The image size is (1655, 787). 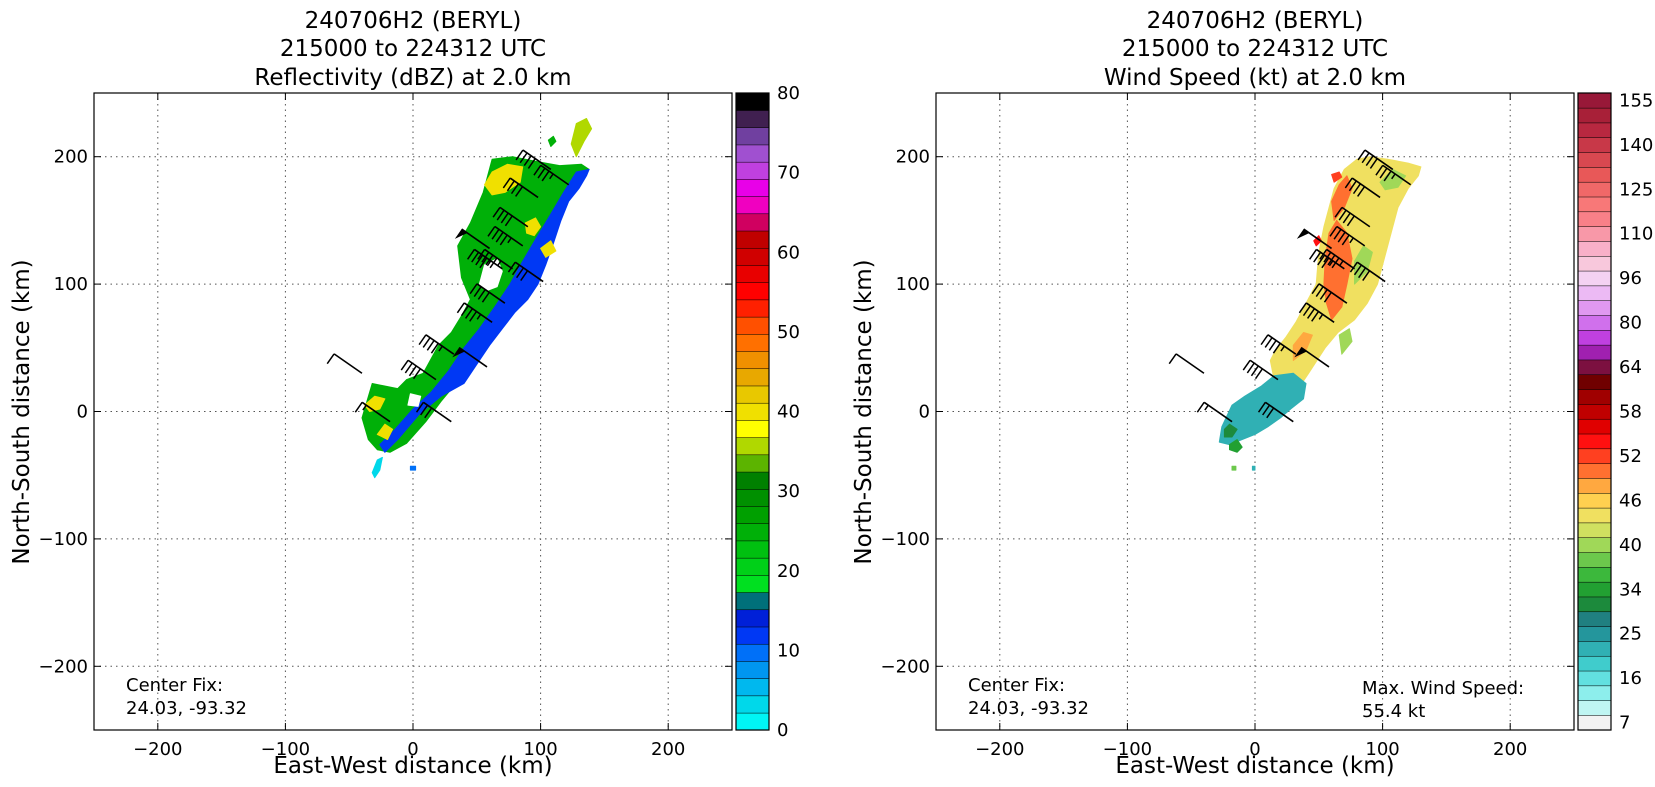 What do you see at coordinates (1594, 411) in the screenshot?
I see `colorbar-frame` at bounding box center [1594, 411].